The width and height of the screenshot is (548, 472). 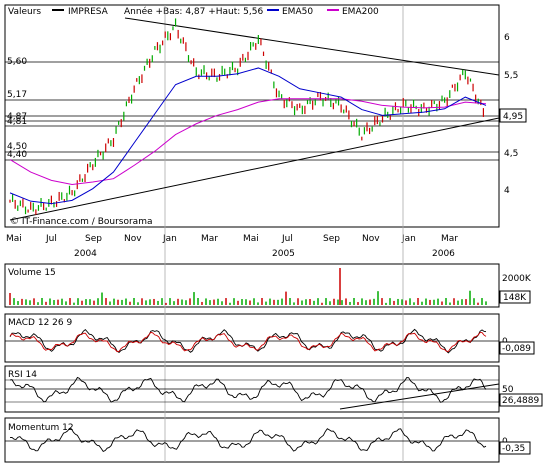 I want to click on resistance-trendline, so click(x=312, y=46).